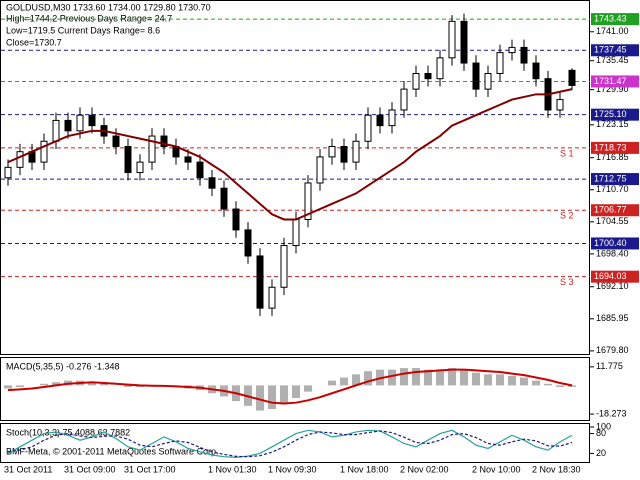 This screenshot has width=640, height=480. I want to click on x-tick-label: 31 Oct 17:00, so click(150, 469).